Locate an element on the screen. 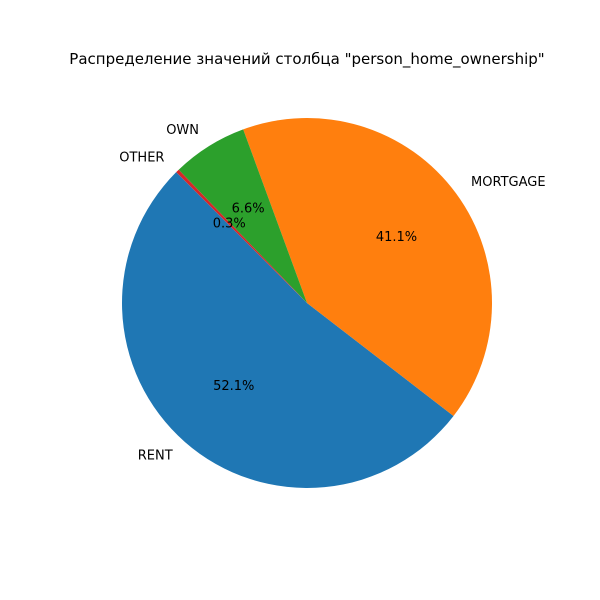 This screenshot has height=600, width=600. slice-percent-other: 0.3% is located at coordinates (229, 223).